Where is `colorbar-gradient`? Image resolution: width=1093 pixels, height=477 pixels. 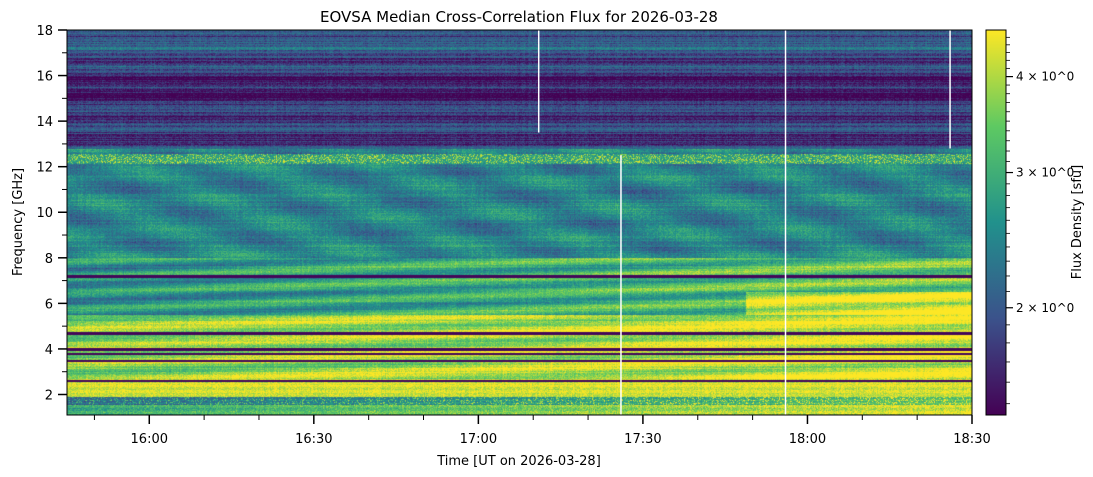 colorbar-gradient is located at coordinates (996, 222).